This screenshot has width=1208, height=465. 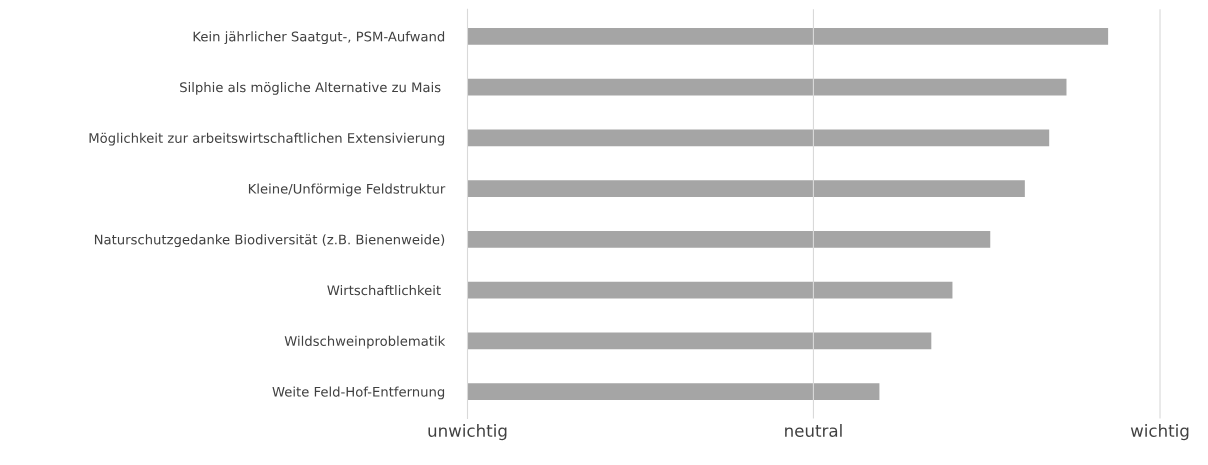 What do you see at coordinates (269, 241) in the screenshot?
I see `y-tick-label: Naturschutzgedanke Biodiversität (z.B. Bienenweide)` at bounding box center [269, 241].